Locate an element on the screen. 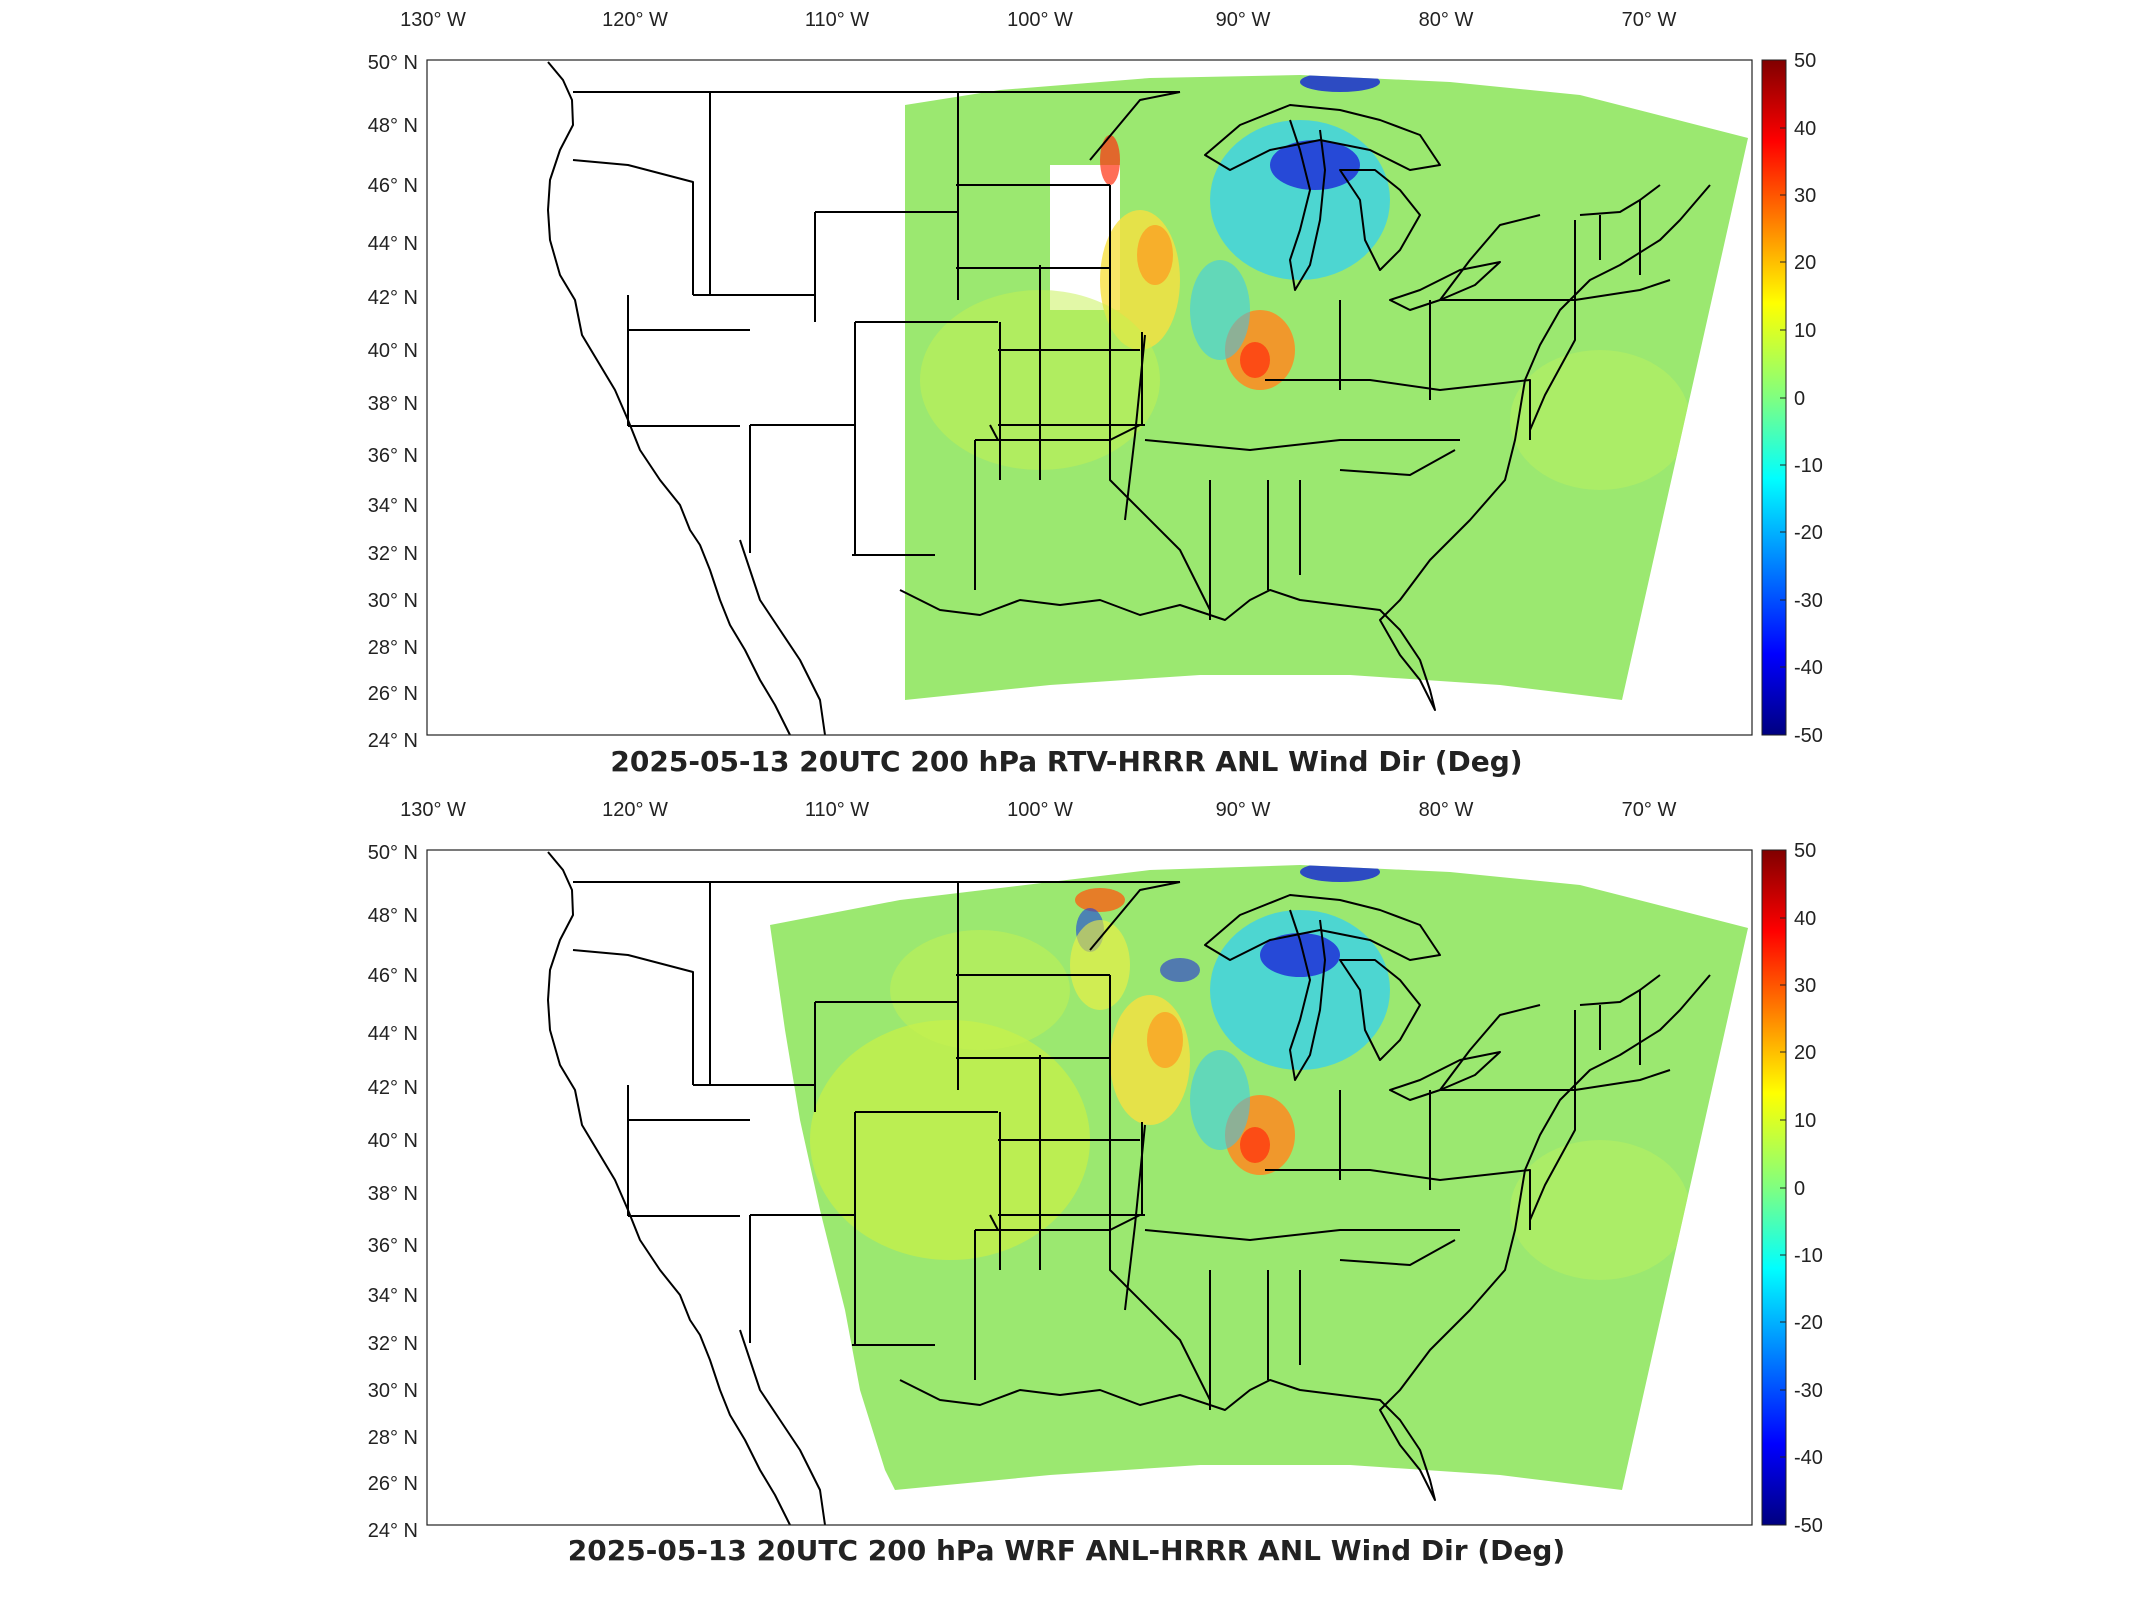  lat-tick-label: 40° N is located at coordinates (393, 351).